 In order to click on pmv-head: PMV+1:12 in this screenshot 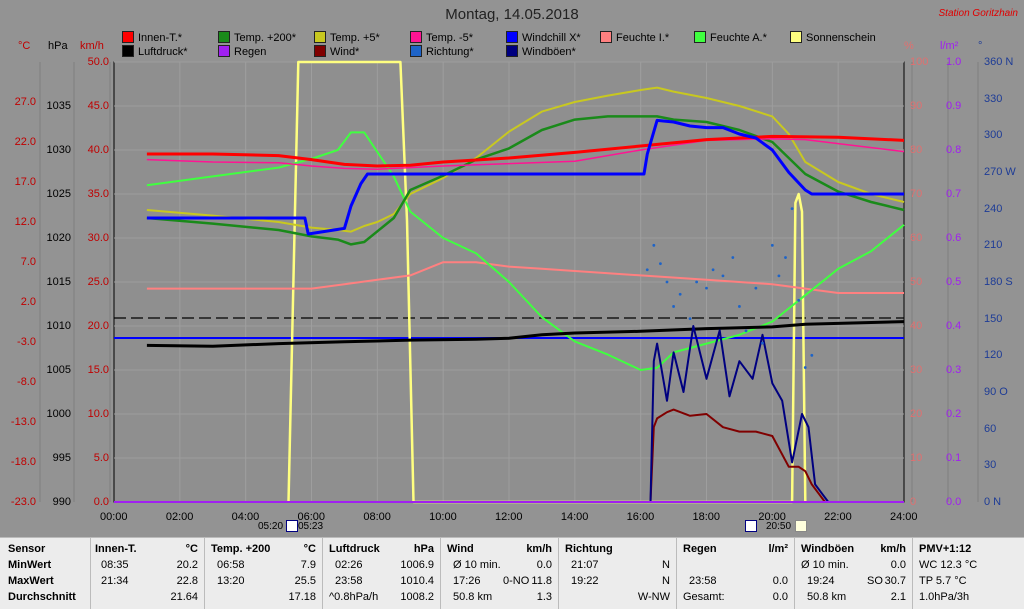, I will do `click(945, 549)`.